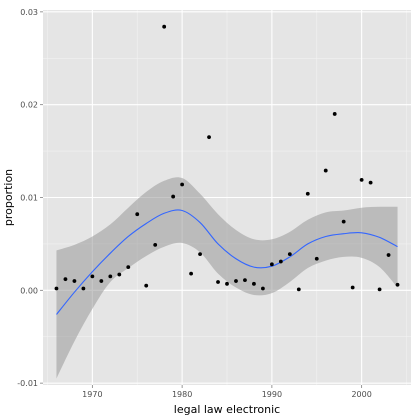 This screenshot has height=420, width=420. Describe the element at coordinates (361, 394) in the screenshot. I see `x-tick-label: 2000` at that location.